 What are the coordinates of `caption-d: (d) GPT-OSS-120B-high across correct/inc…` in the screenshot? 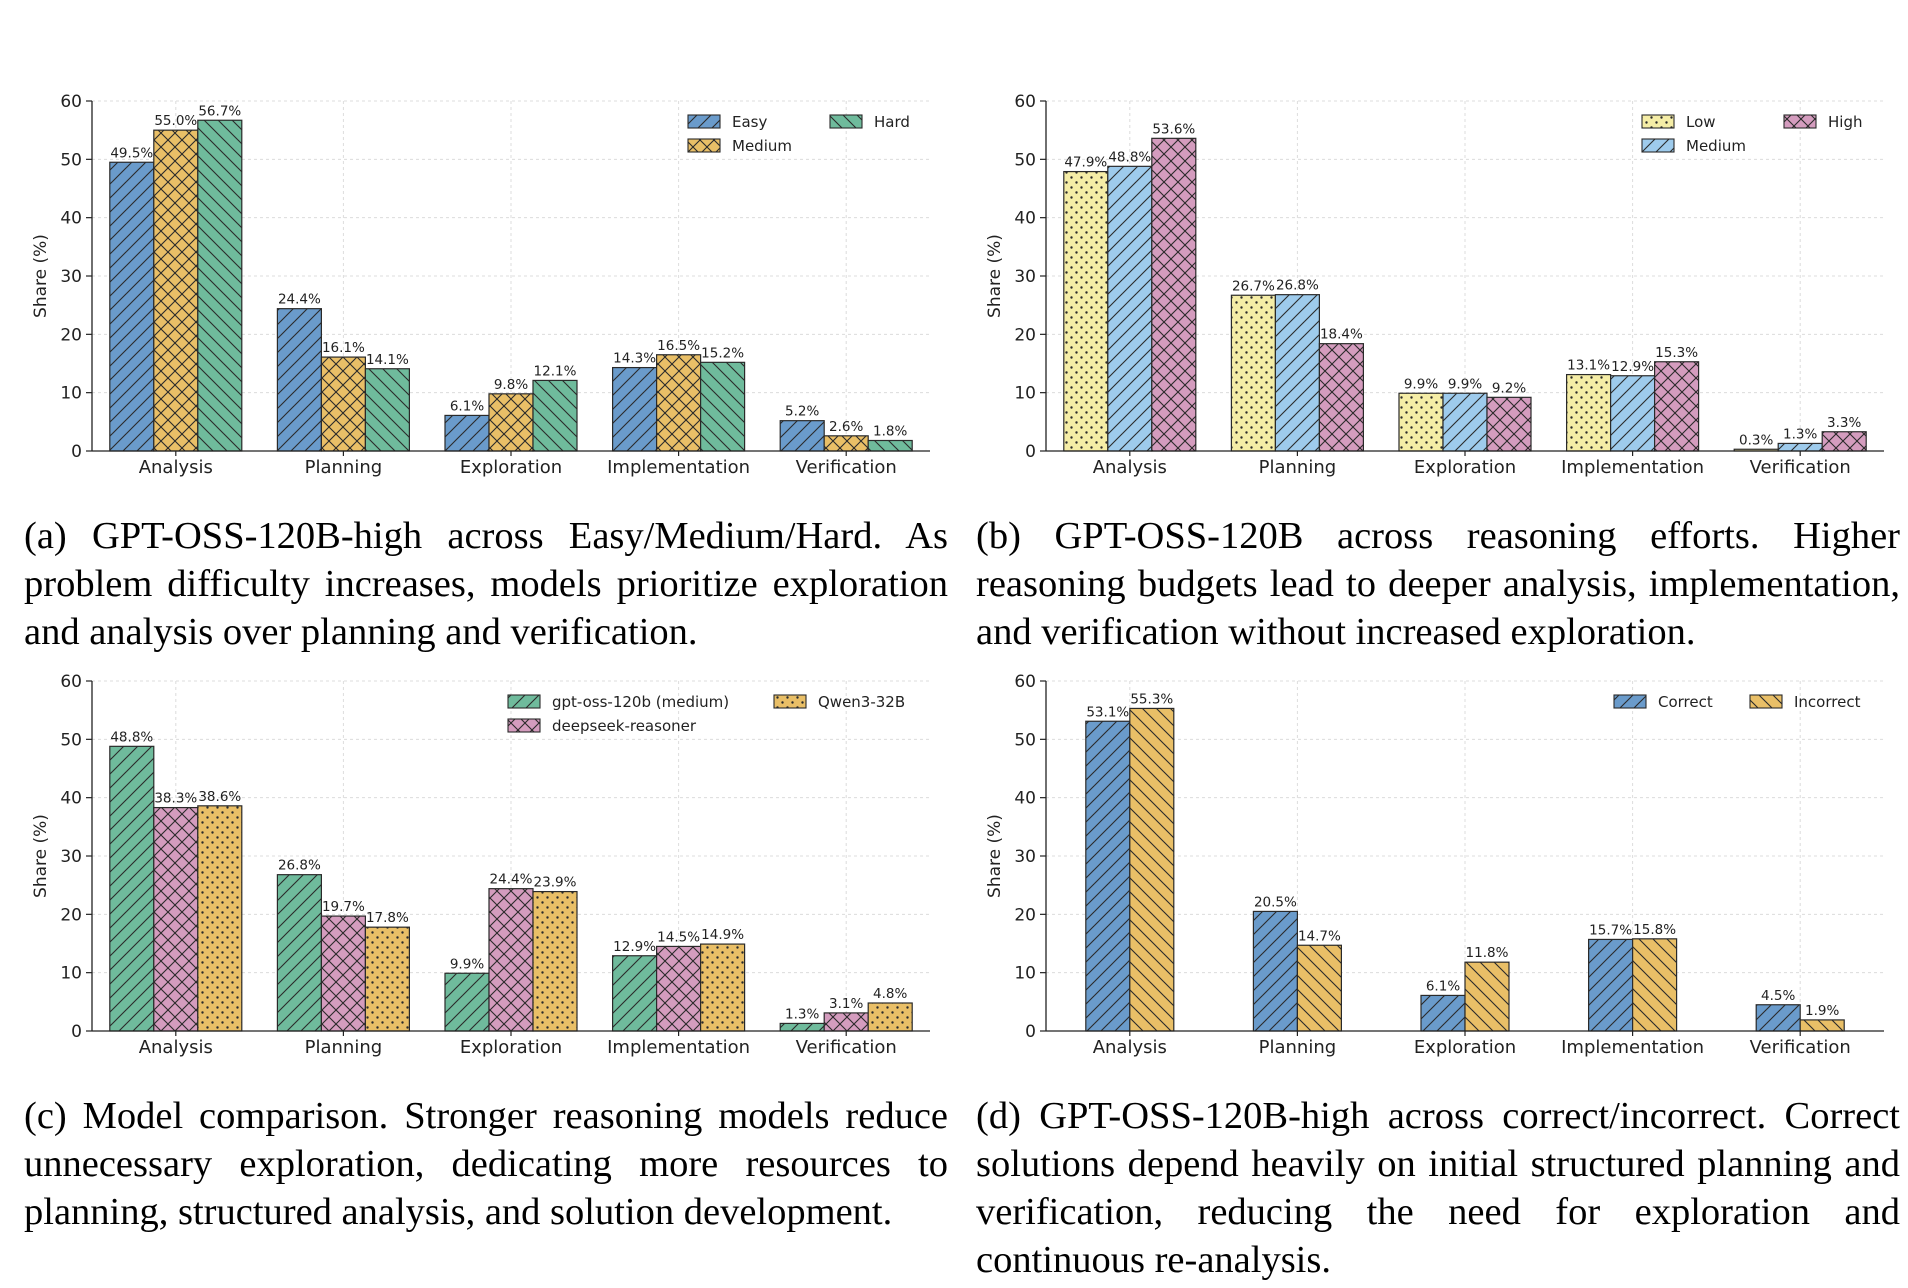 It's located at (1438, 1188).